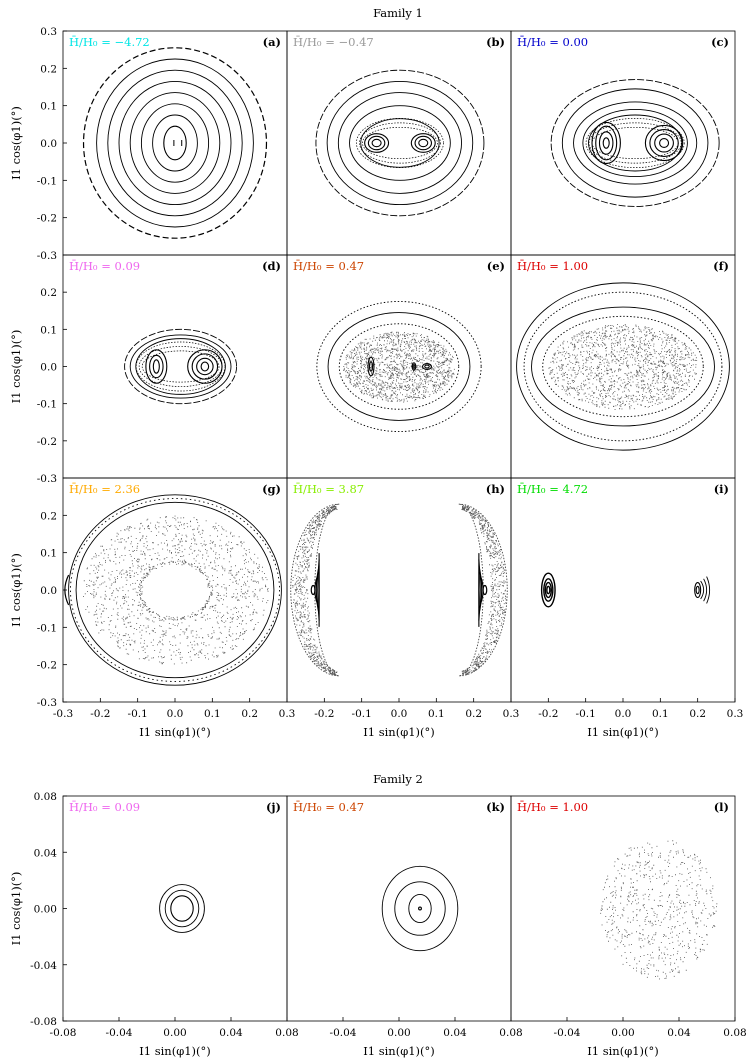  I want to click on chaotic-sea-e, so click(399, 367).